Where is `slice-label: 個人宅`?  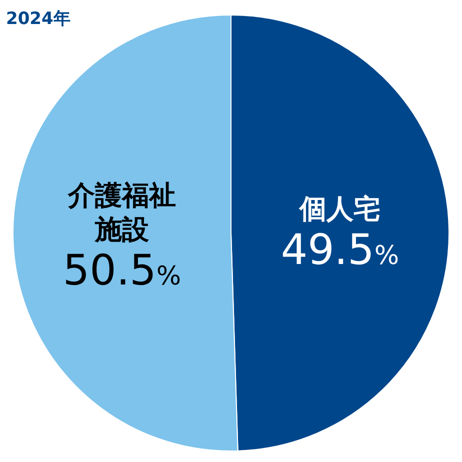 slice-label: 個人宅 is located at coordinates (339, 210).